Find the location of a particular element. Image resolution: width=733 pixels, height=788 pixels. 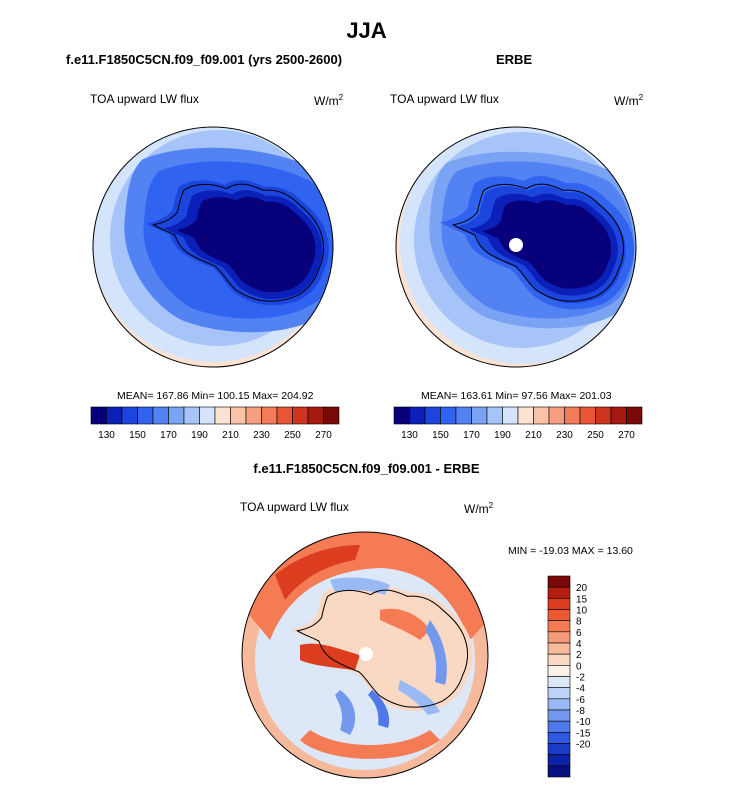

diff-map-border is located at coordinates (365, 655).